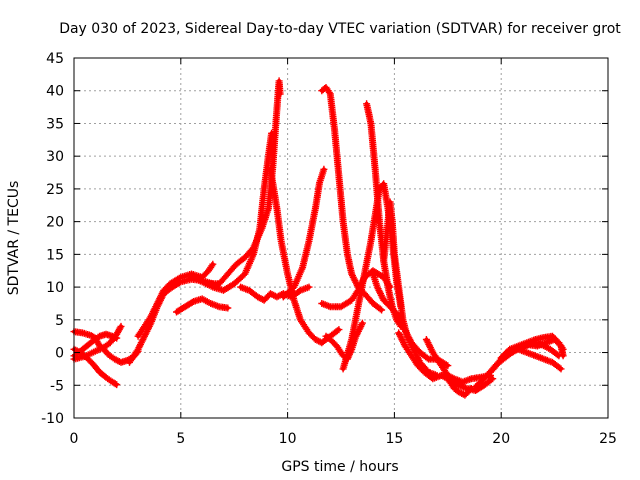 This screenshot has width=640, height=480. Describe the element at coordinates (55, 59) in the screenshot. I see `y-tick-label: 45` at that location.